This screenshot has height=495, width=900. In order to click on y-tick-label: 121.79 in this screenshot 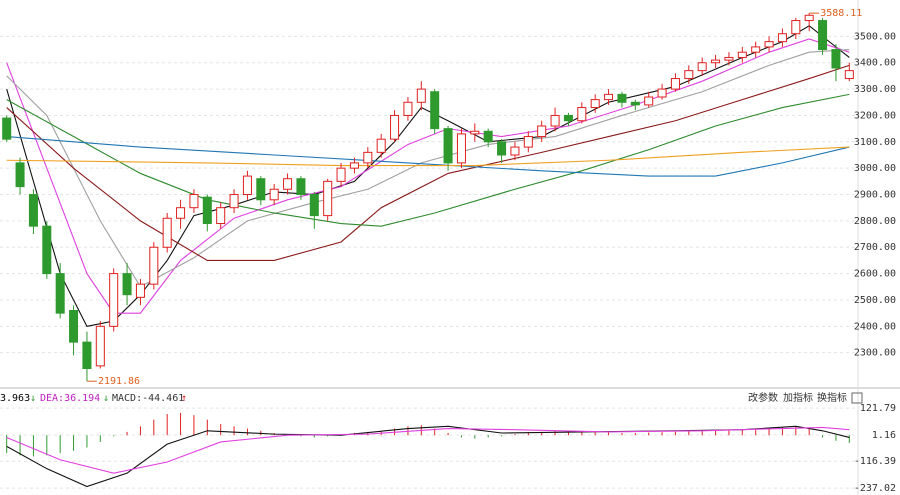, I will do `click(878, 408)`.